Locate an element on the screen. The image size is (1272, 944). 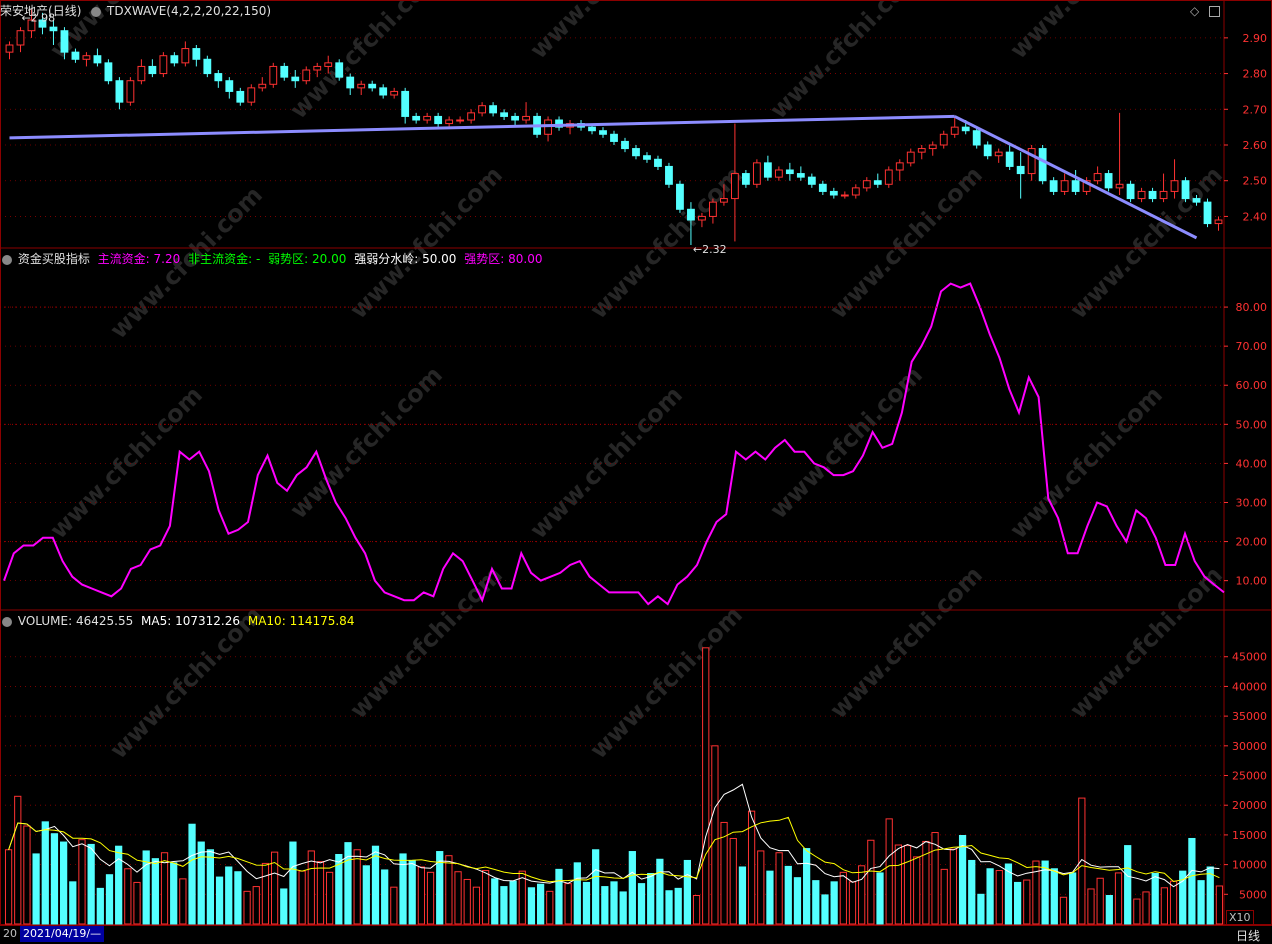
ma10-label: MA10: is located at coordinates (266, 621).